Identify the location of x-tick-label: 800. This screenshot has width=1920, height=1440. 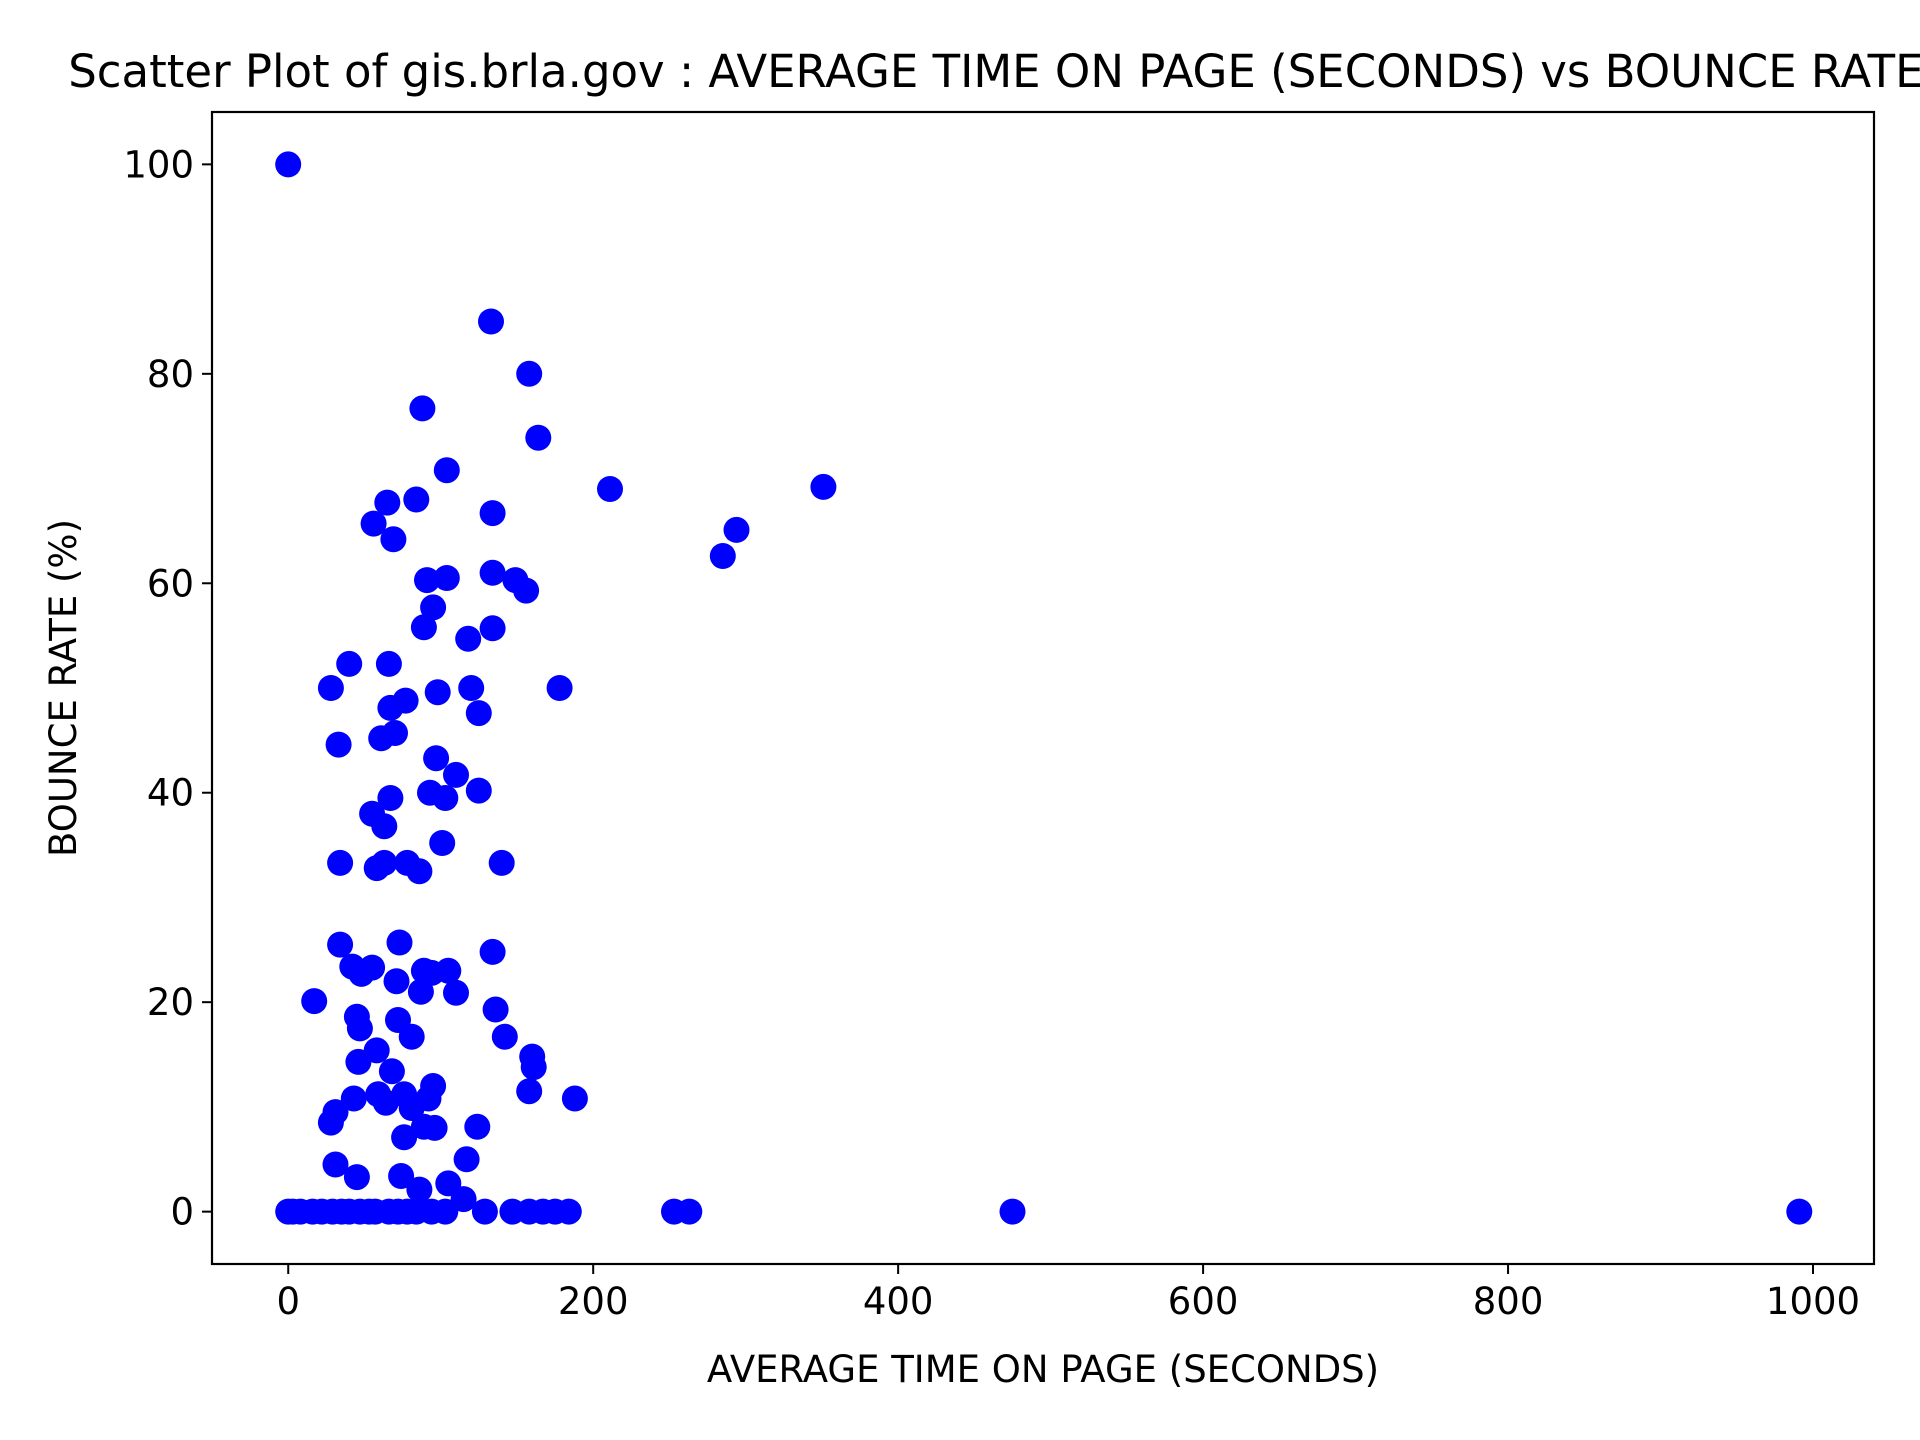
(1508, 1301).